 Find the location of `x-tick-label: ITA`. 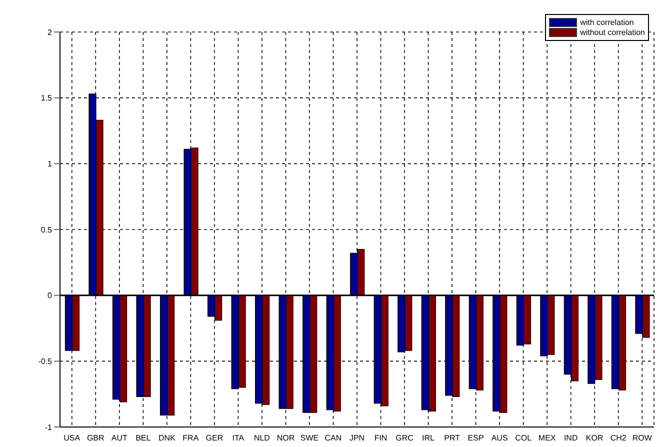

x-tick-label: ITA is located at coordinates (238, 438).